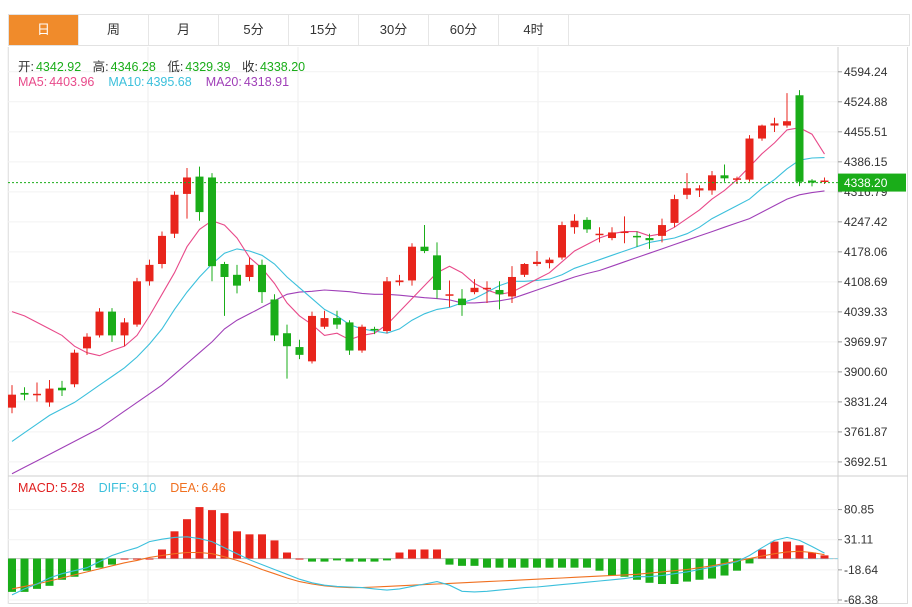 This screenshot has width=912, height=607. What do you see at coordinates (114, 30) in the screenshot?
I see `tab-1: 周` at bounding box center [114, 30].